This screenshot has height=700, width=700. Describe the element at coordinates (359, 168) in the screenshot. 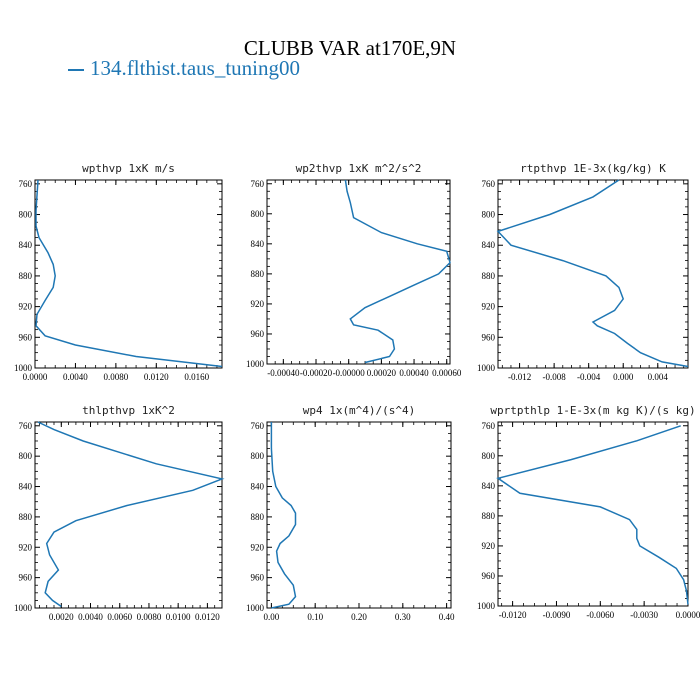

I see `panel-title: wp2thvp 1xK m^2/s^2` at that location.